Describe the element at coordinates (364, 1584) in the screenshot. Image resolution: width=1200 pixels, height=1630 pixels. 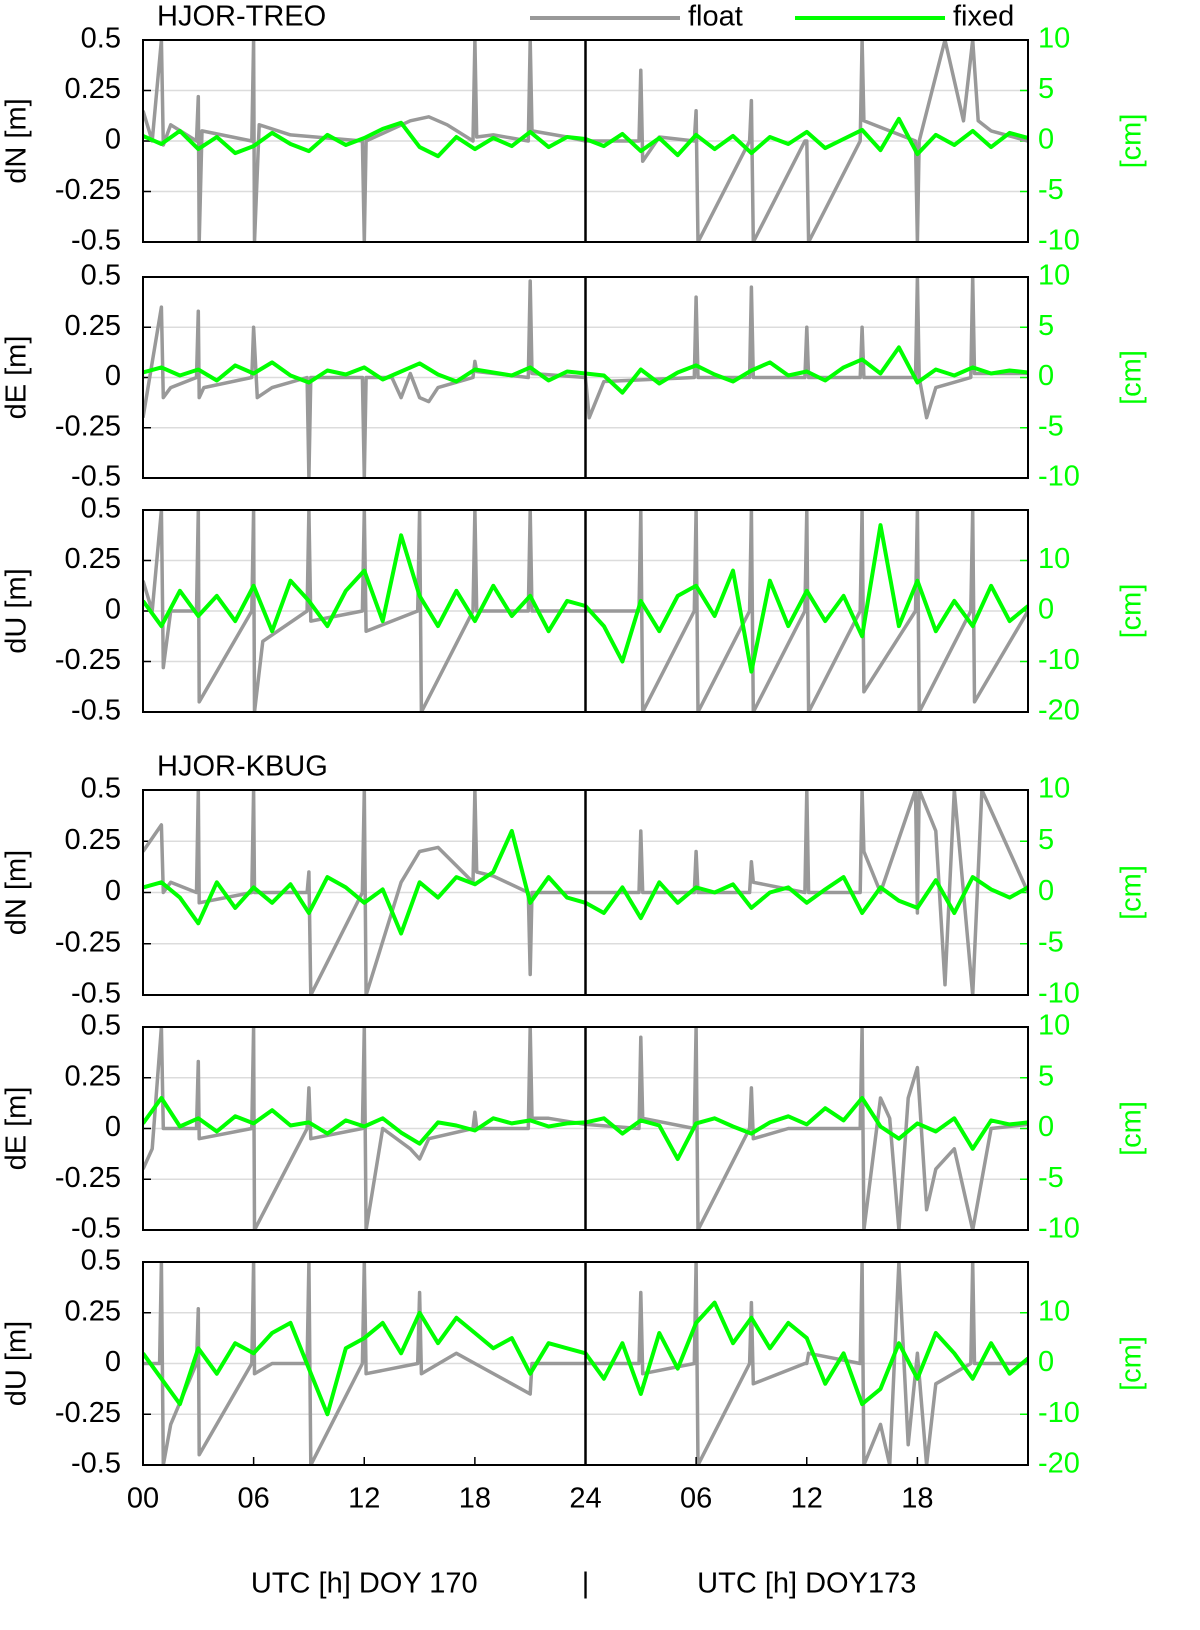
I see `x-axis-label: UTC [h] DOY 170` at that location.